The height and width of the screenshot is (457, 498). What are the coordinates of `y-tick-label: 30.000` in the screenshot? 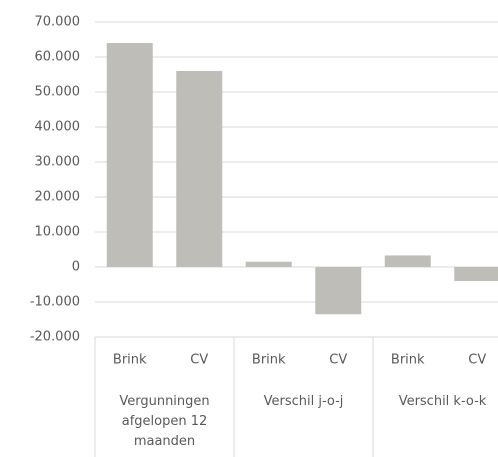 It's located at (58, 162).